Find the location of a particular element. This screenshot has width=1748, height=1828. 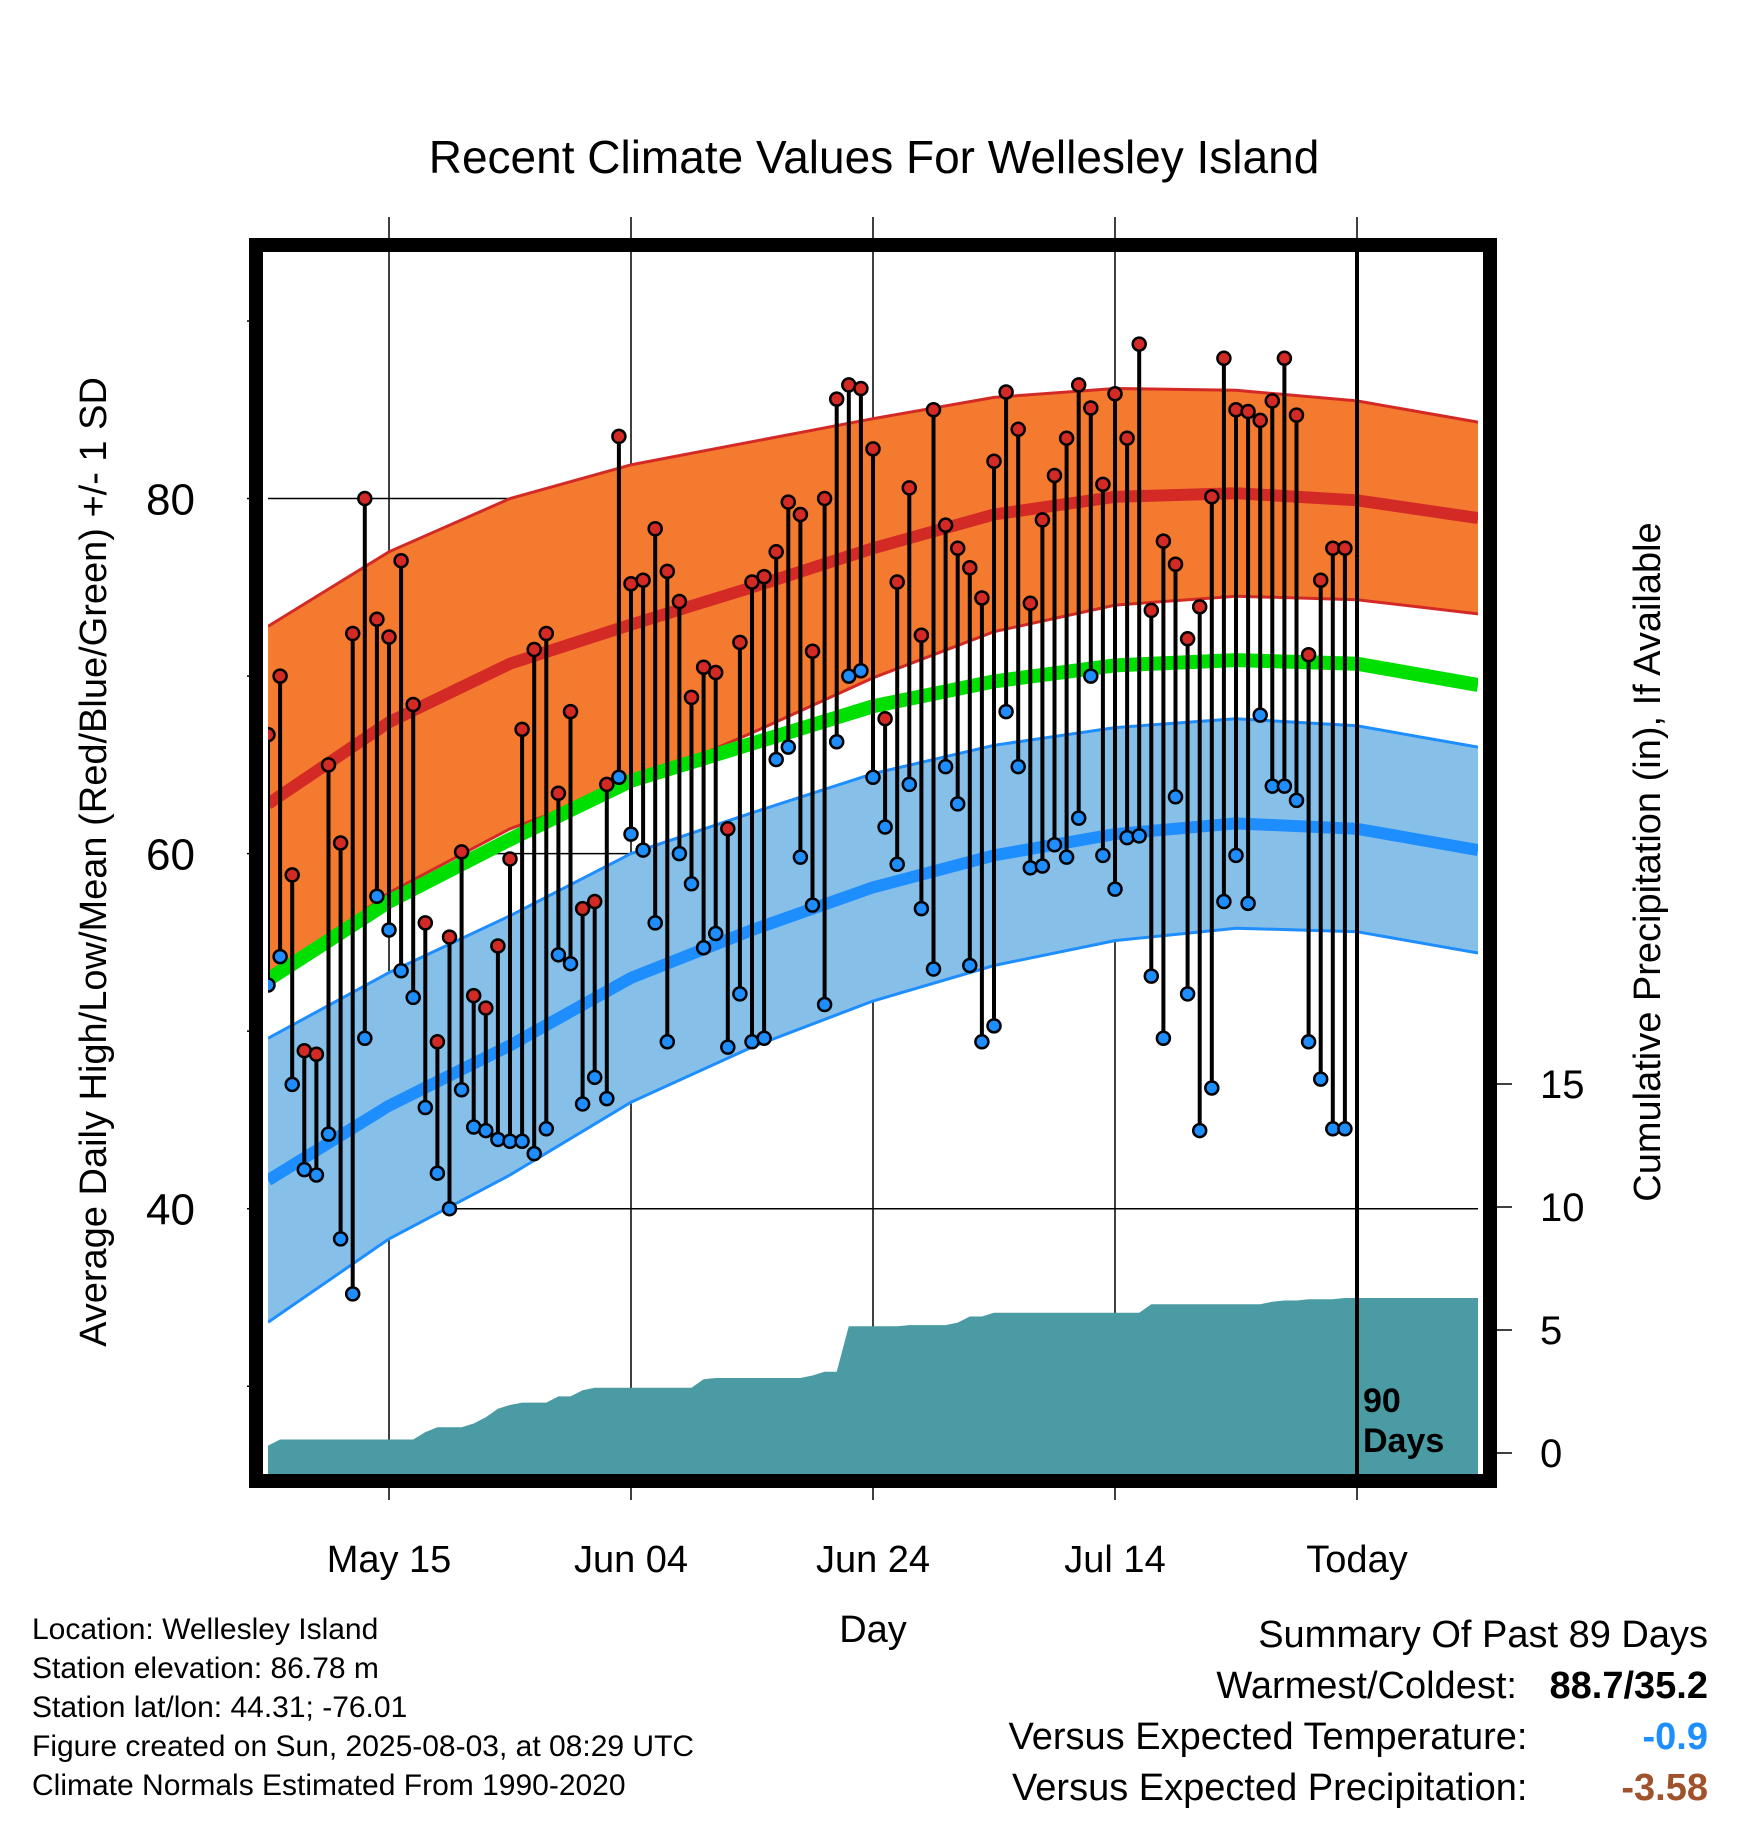

summary-warmest-coldest: Warmest/Coldest: 88.7/35.2 is located at coordinates (1358, 1686).